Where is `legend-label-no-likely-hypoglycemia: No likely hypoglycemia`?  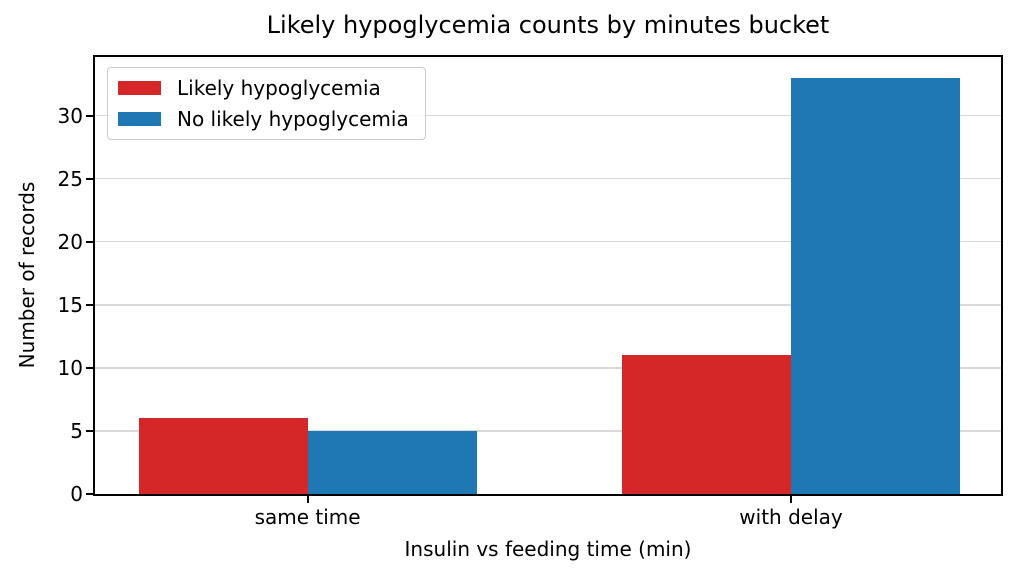 legend-label-no-likely-hypoglycemia: No likely hypoglycemia is located at coordinates (293, 119).